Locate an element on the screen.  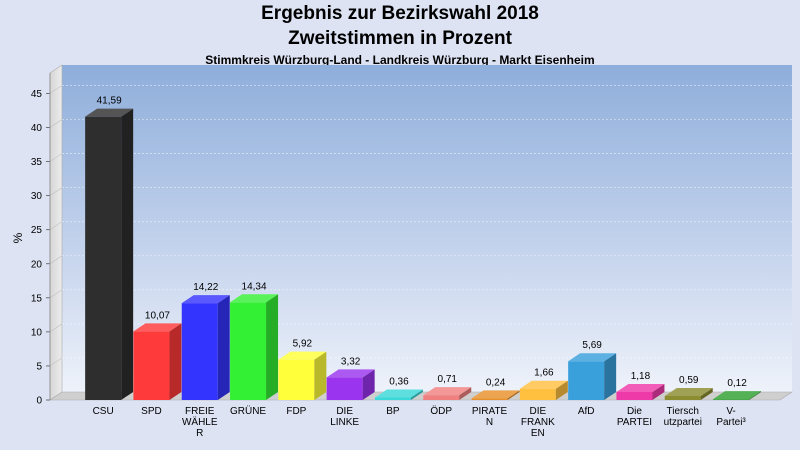
chart-title: Ergebnis zur Bezirkswahl 2018 is located at coordinates (400, 13).